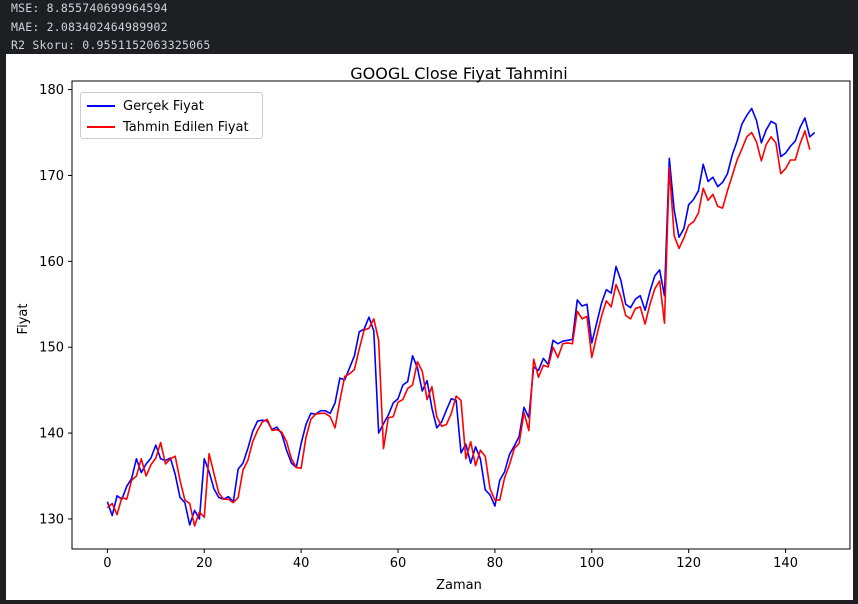 Image resolution: width=858 pixels, height=604 pixels. Describe the element at coordinates (458, 73) in the screenshot. I see `chart-title: GOOGL Close Fiyat Tahmini` at that location.